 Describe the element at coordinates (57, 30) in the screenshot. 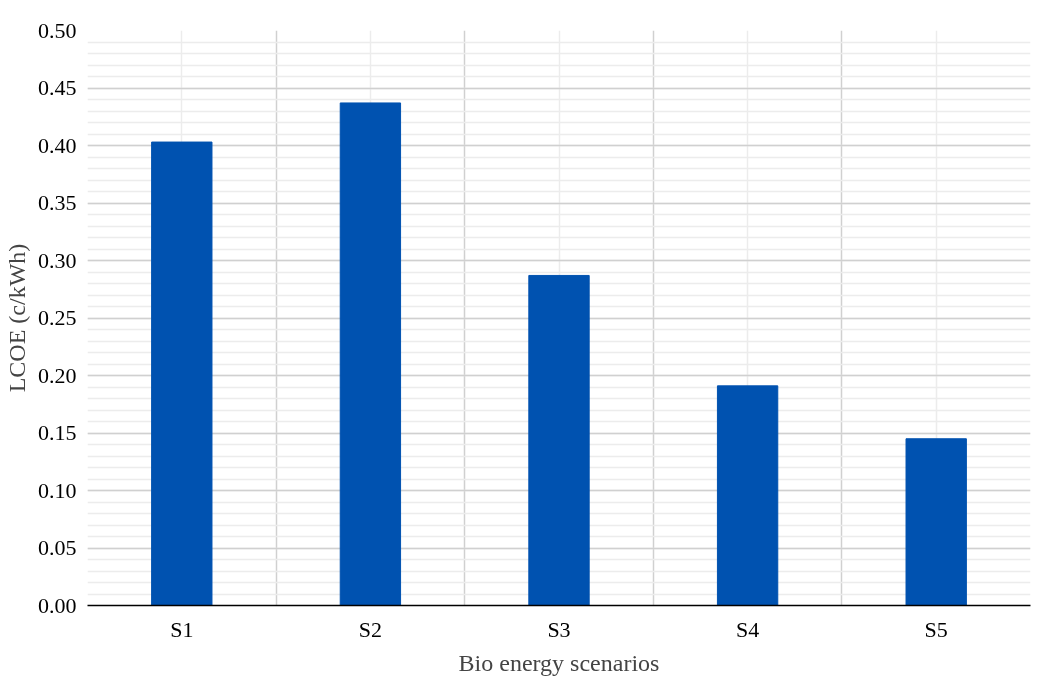

I see `y-tick-label: 0.50` at that location.